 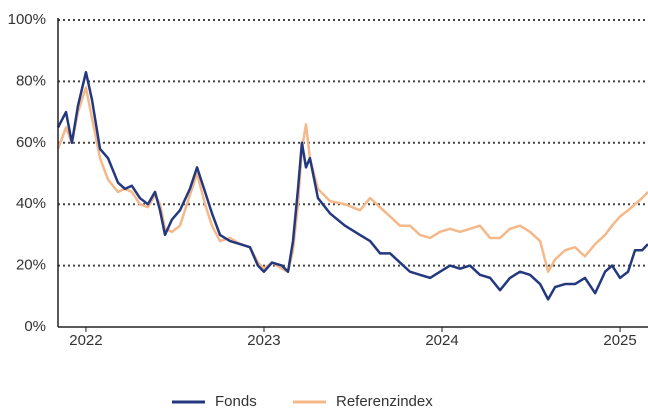 What do you see at coordinates (263, 340) in the screenshot?
I see `x-tick-label: 2023` at bounding box center [263, 340].